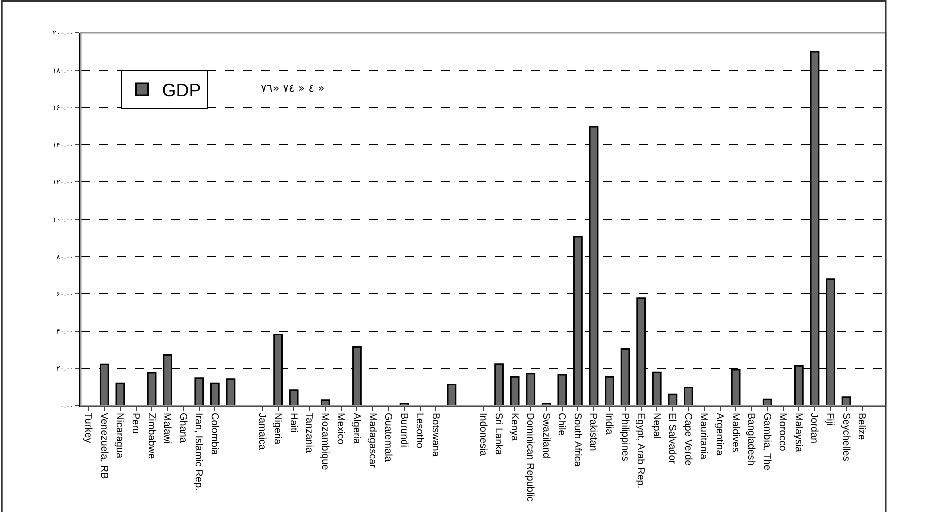  I want to click on x-tick-label: Malawi, so click(167, 428).